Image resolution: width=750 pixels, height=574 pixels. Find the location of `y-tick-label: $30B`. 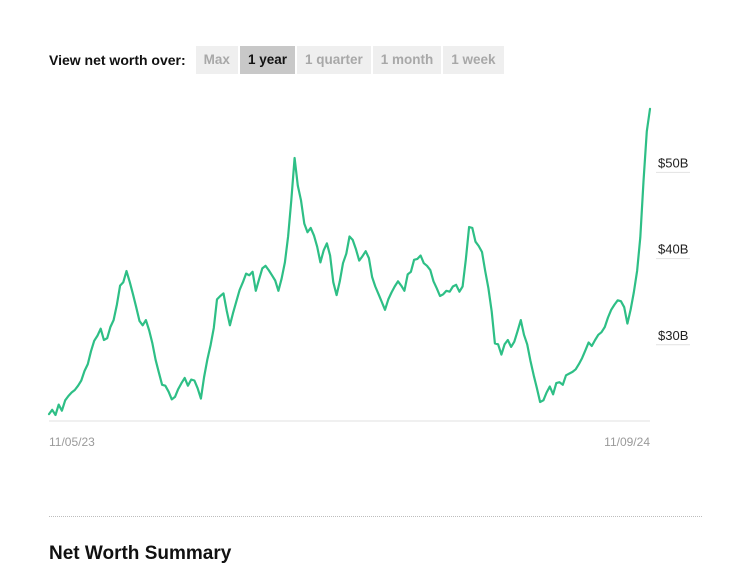

y-tick-label: $30B is located at coordinates (673, 335).